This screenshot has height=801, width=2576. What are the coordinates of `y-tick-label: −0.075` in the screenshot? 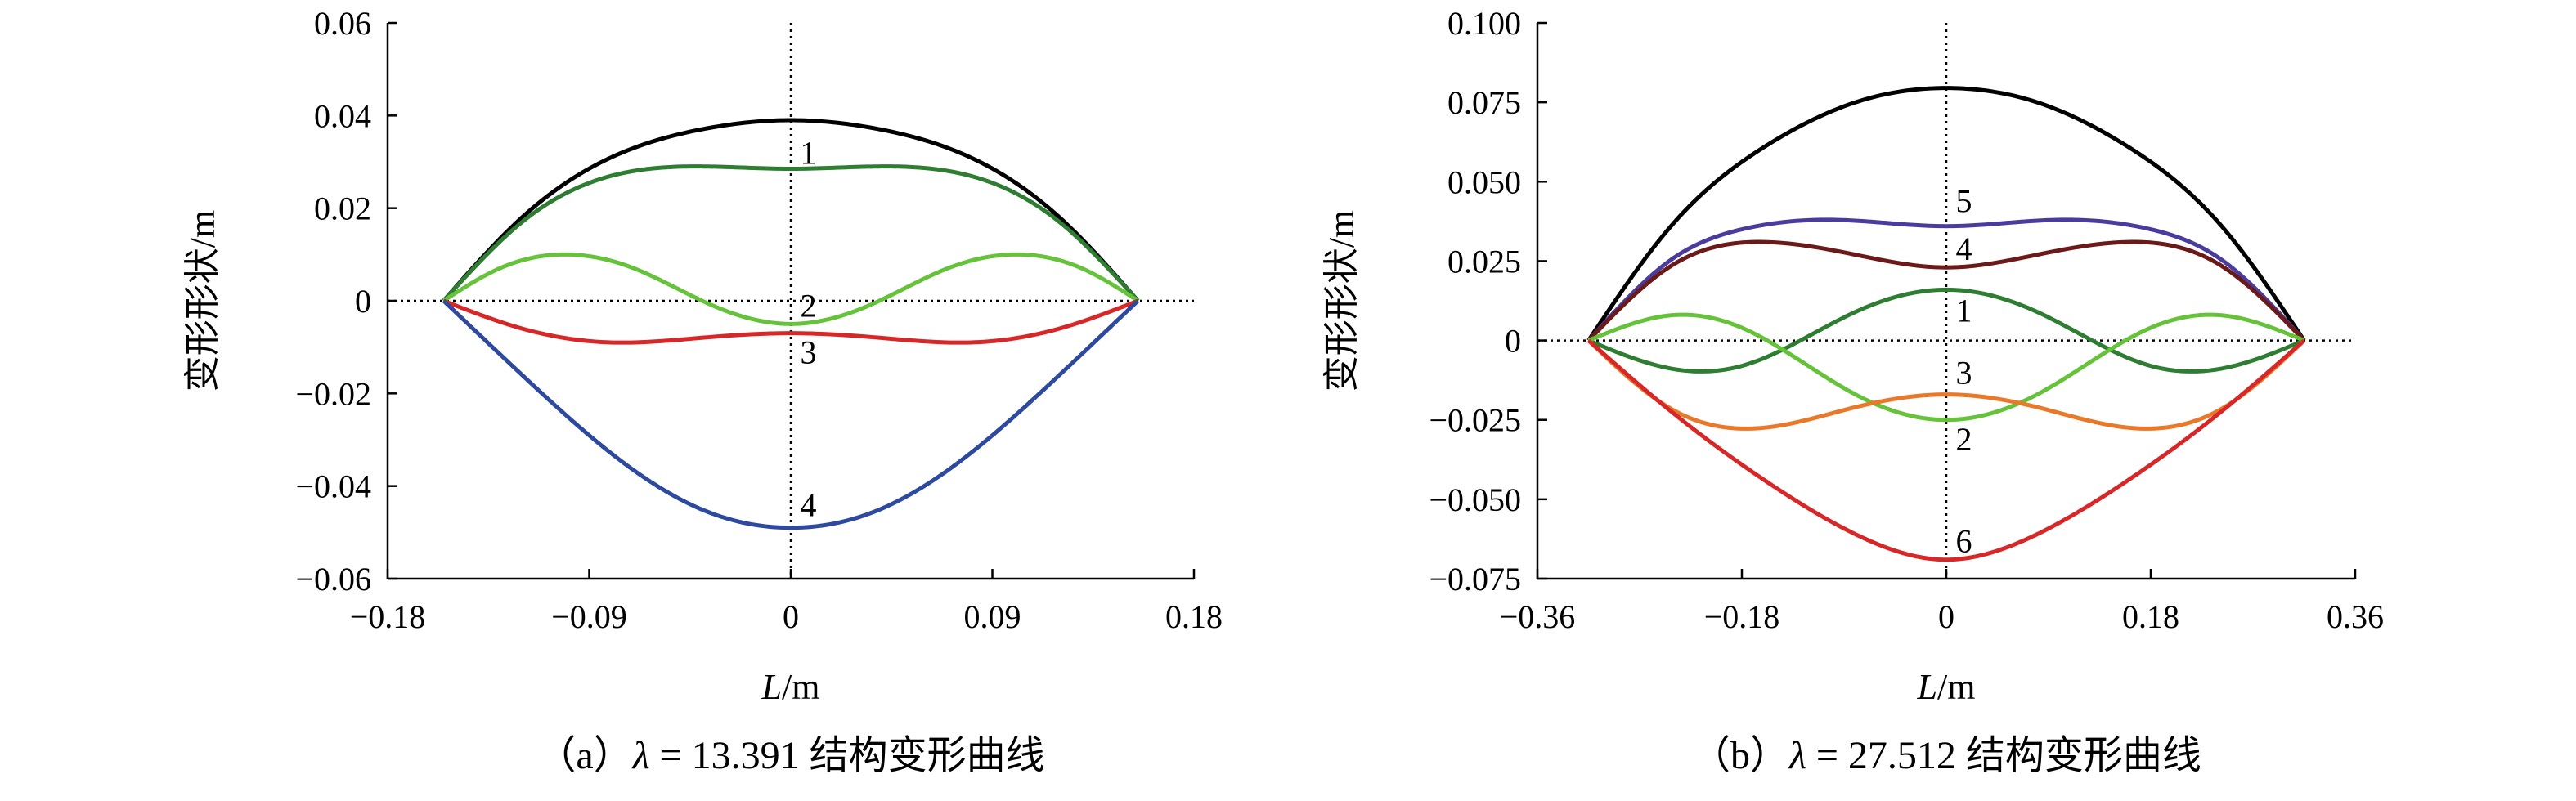 It's located at (1475, 579).